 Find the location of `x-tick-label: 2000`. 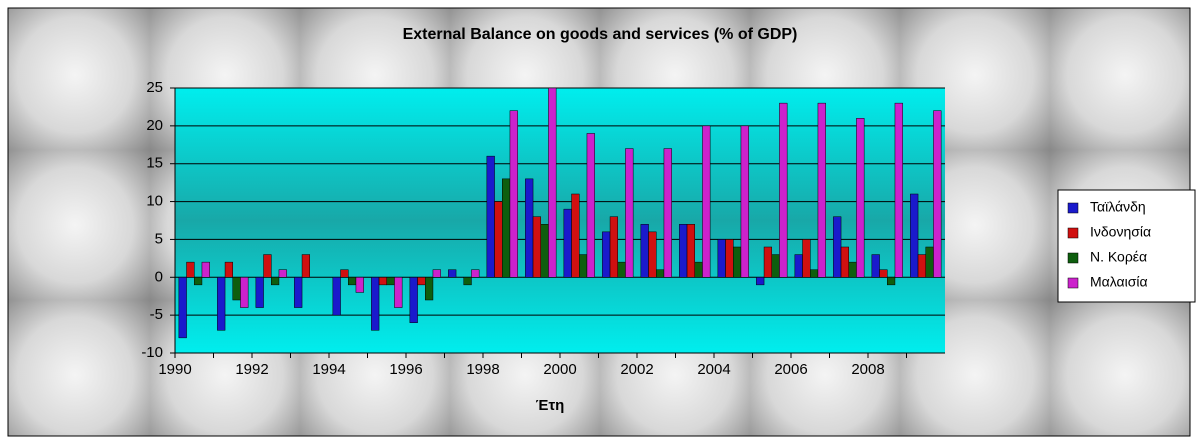

x-tick-label: 2000 is located at coordinates (559, 369).